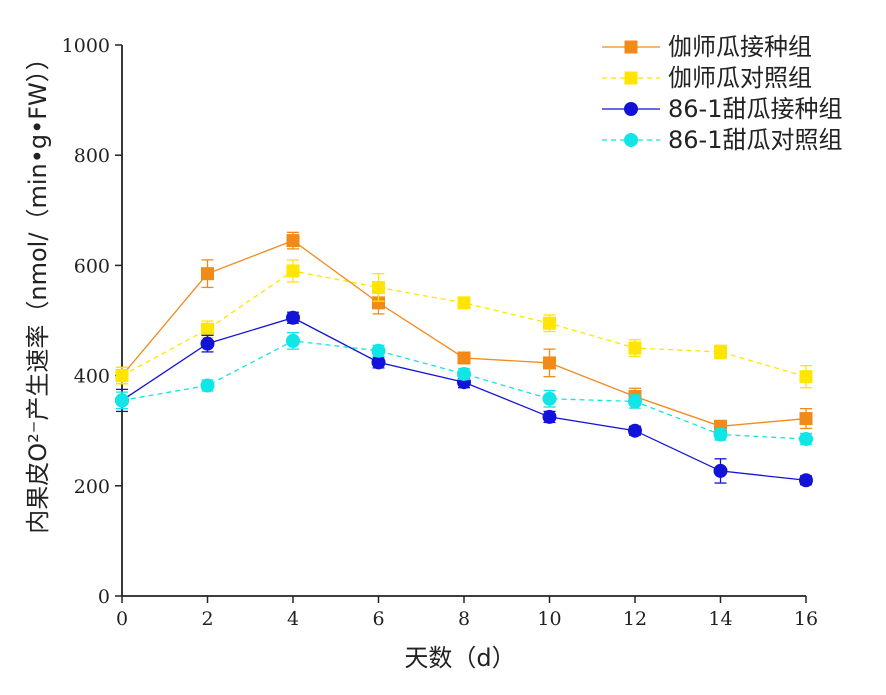  I want to click on x-tick-label: 12, so click(635, 619).